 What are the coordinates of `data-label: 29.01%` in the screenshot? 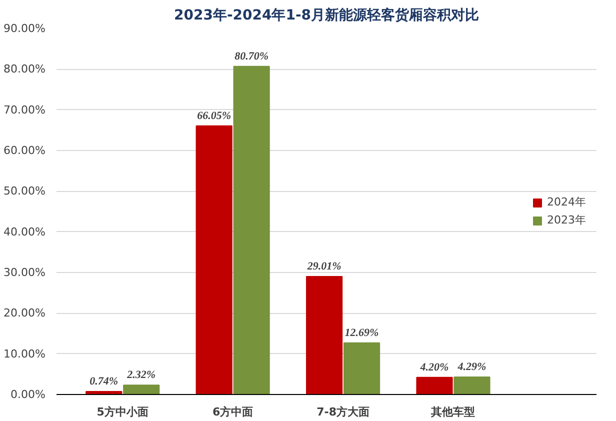 It's located at (324, 266).